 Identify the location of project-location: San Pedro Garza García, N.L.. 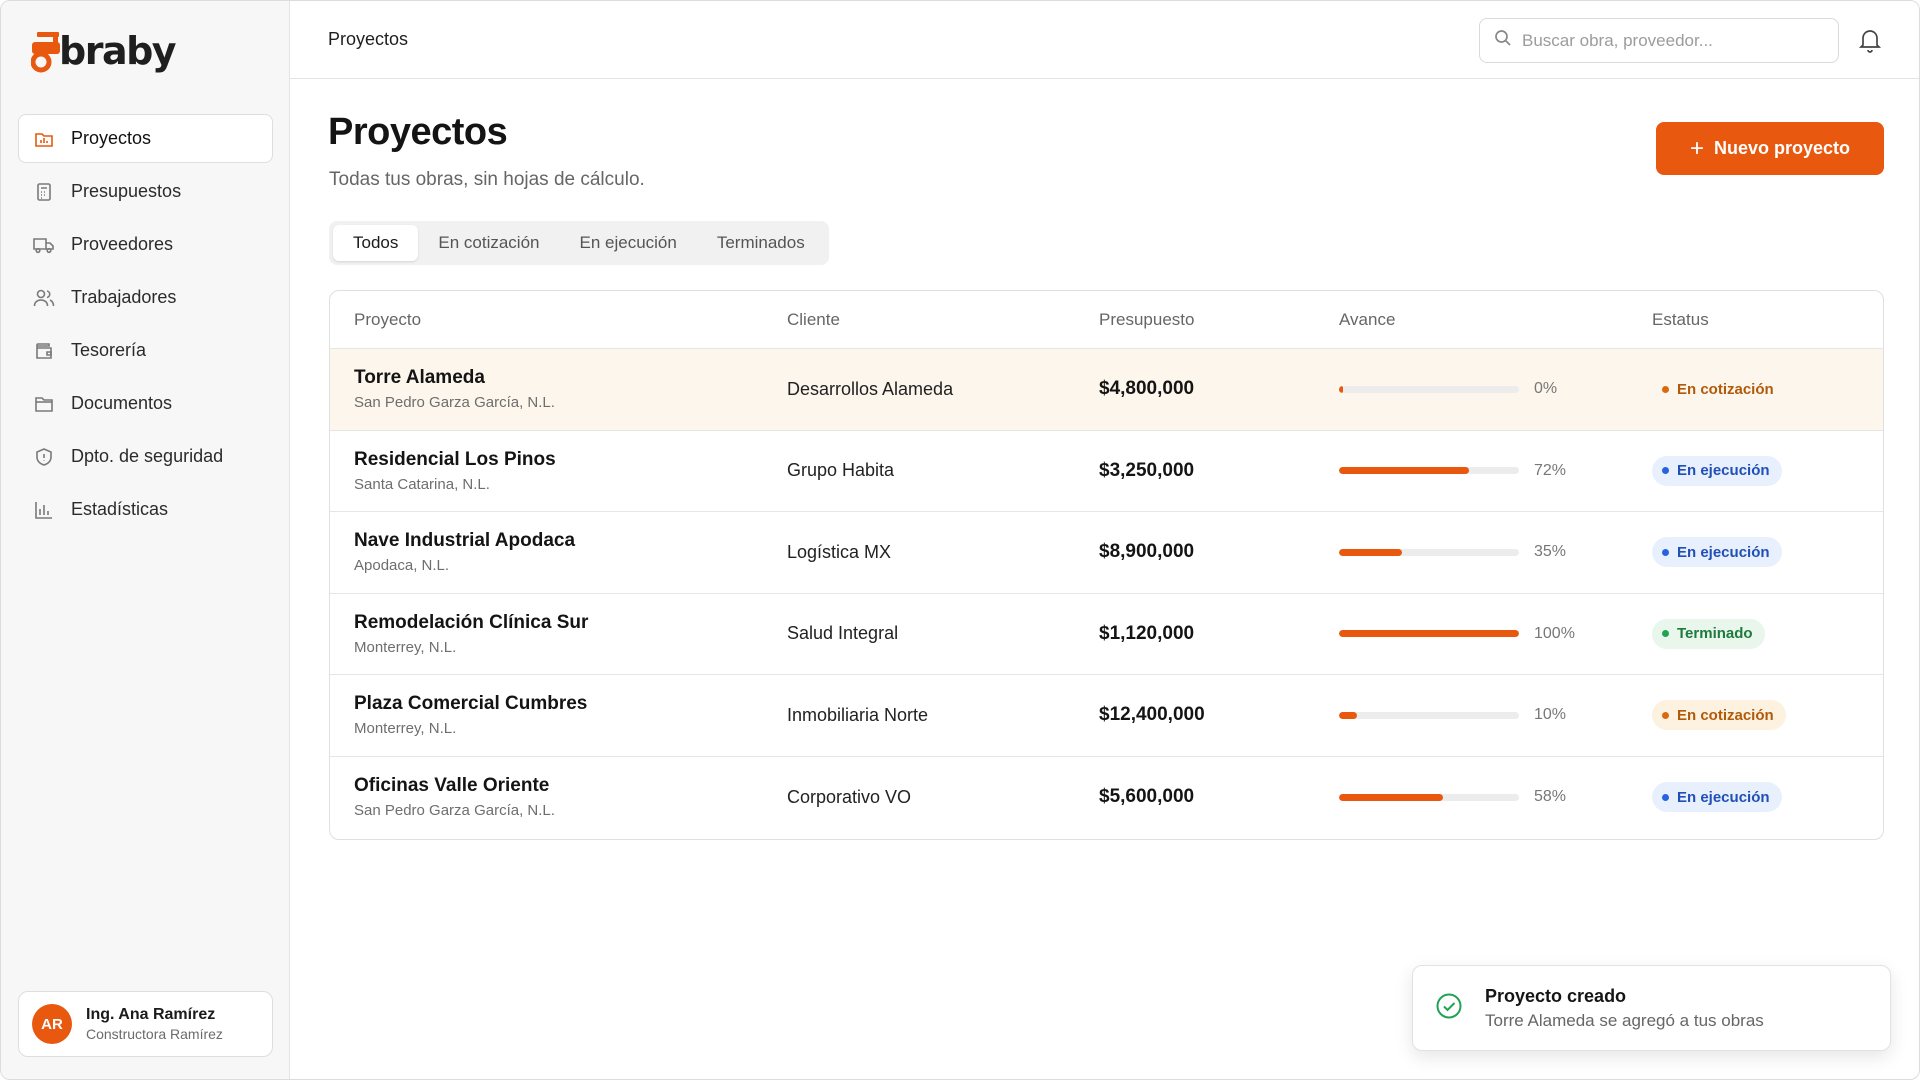
(454, 403).